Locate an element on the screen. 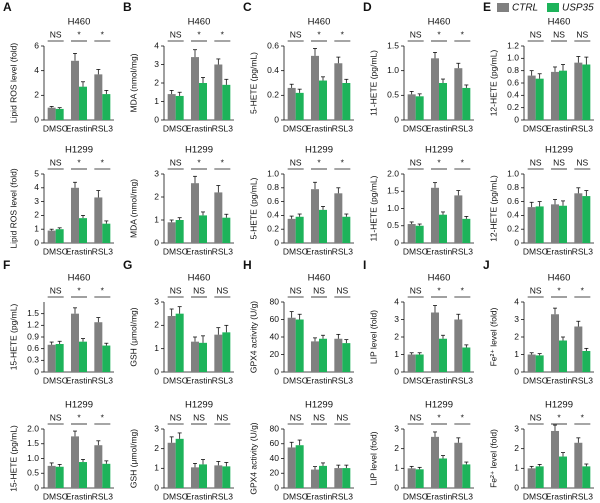  panel-label: A is located at coordinates (7, 7).